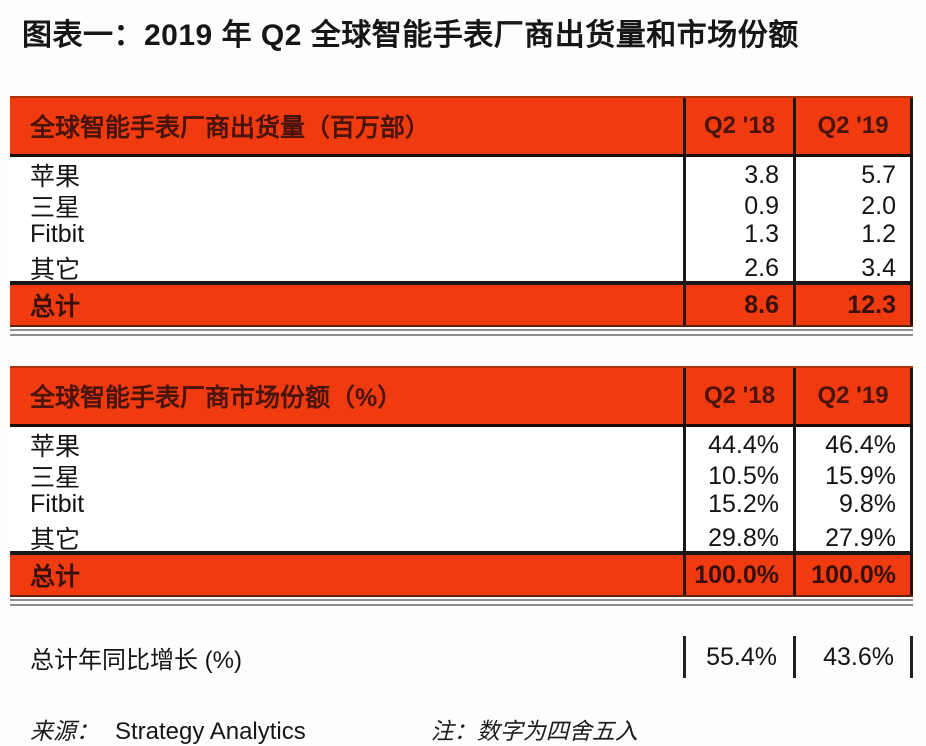 The height and width of the screenshot is (746, 926). I want to click on yoy-growth-q2-18: 55.4%, so click(738, 657).